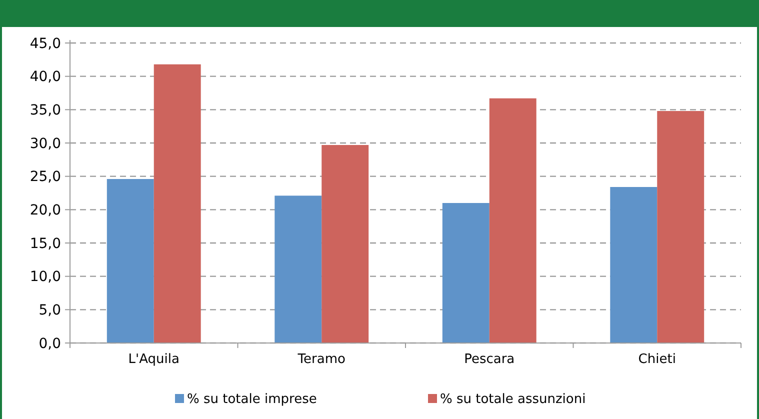  What do you see at coordinates (45, 144) in the screenshot?
I see `y-tick-label: 30,0` at bounding box center [45, 144].